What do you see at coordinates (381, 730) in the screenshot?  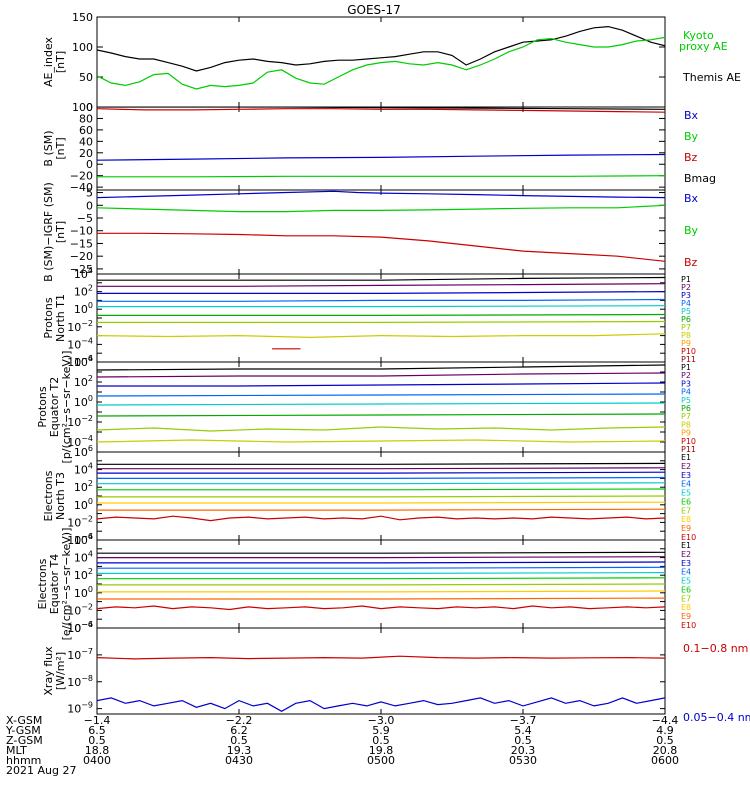 I see `ephemeris-value: 5.9` at bounding box center [381, 730].